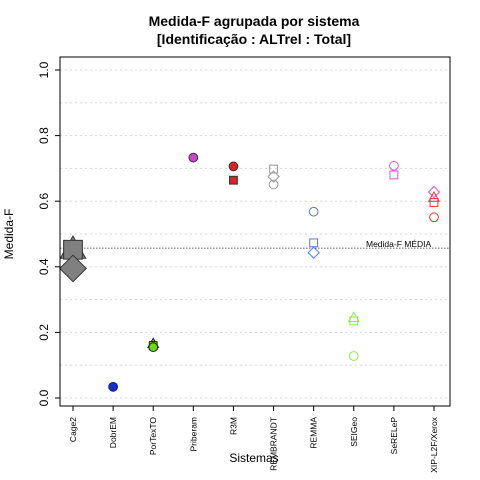  I want to click on reference-line-label: Medida-F MÉDIA, so click(399, 244).